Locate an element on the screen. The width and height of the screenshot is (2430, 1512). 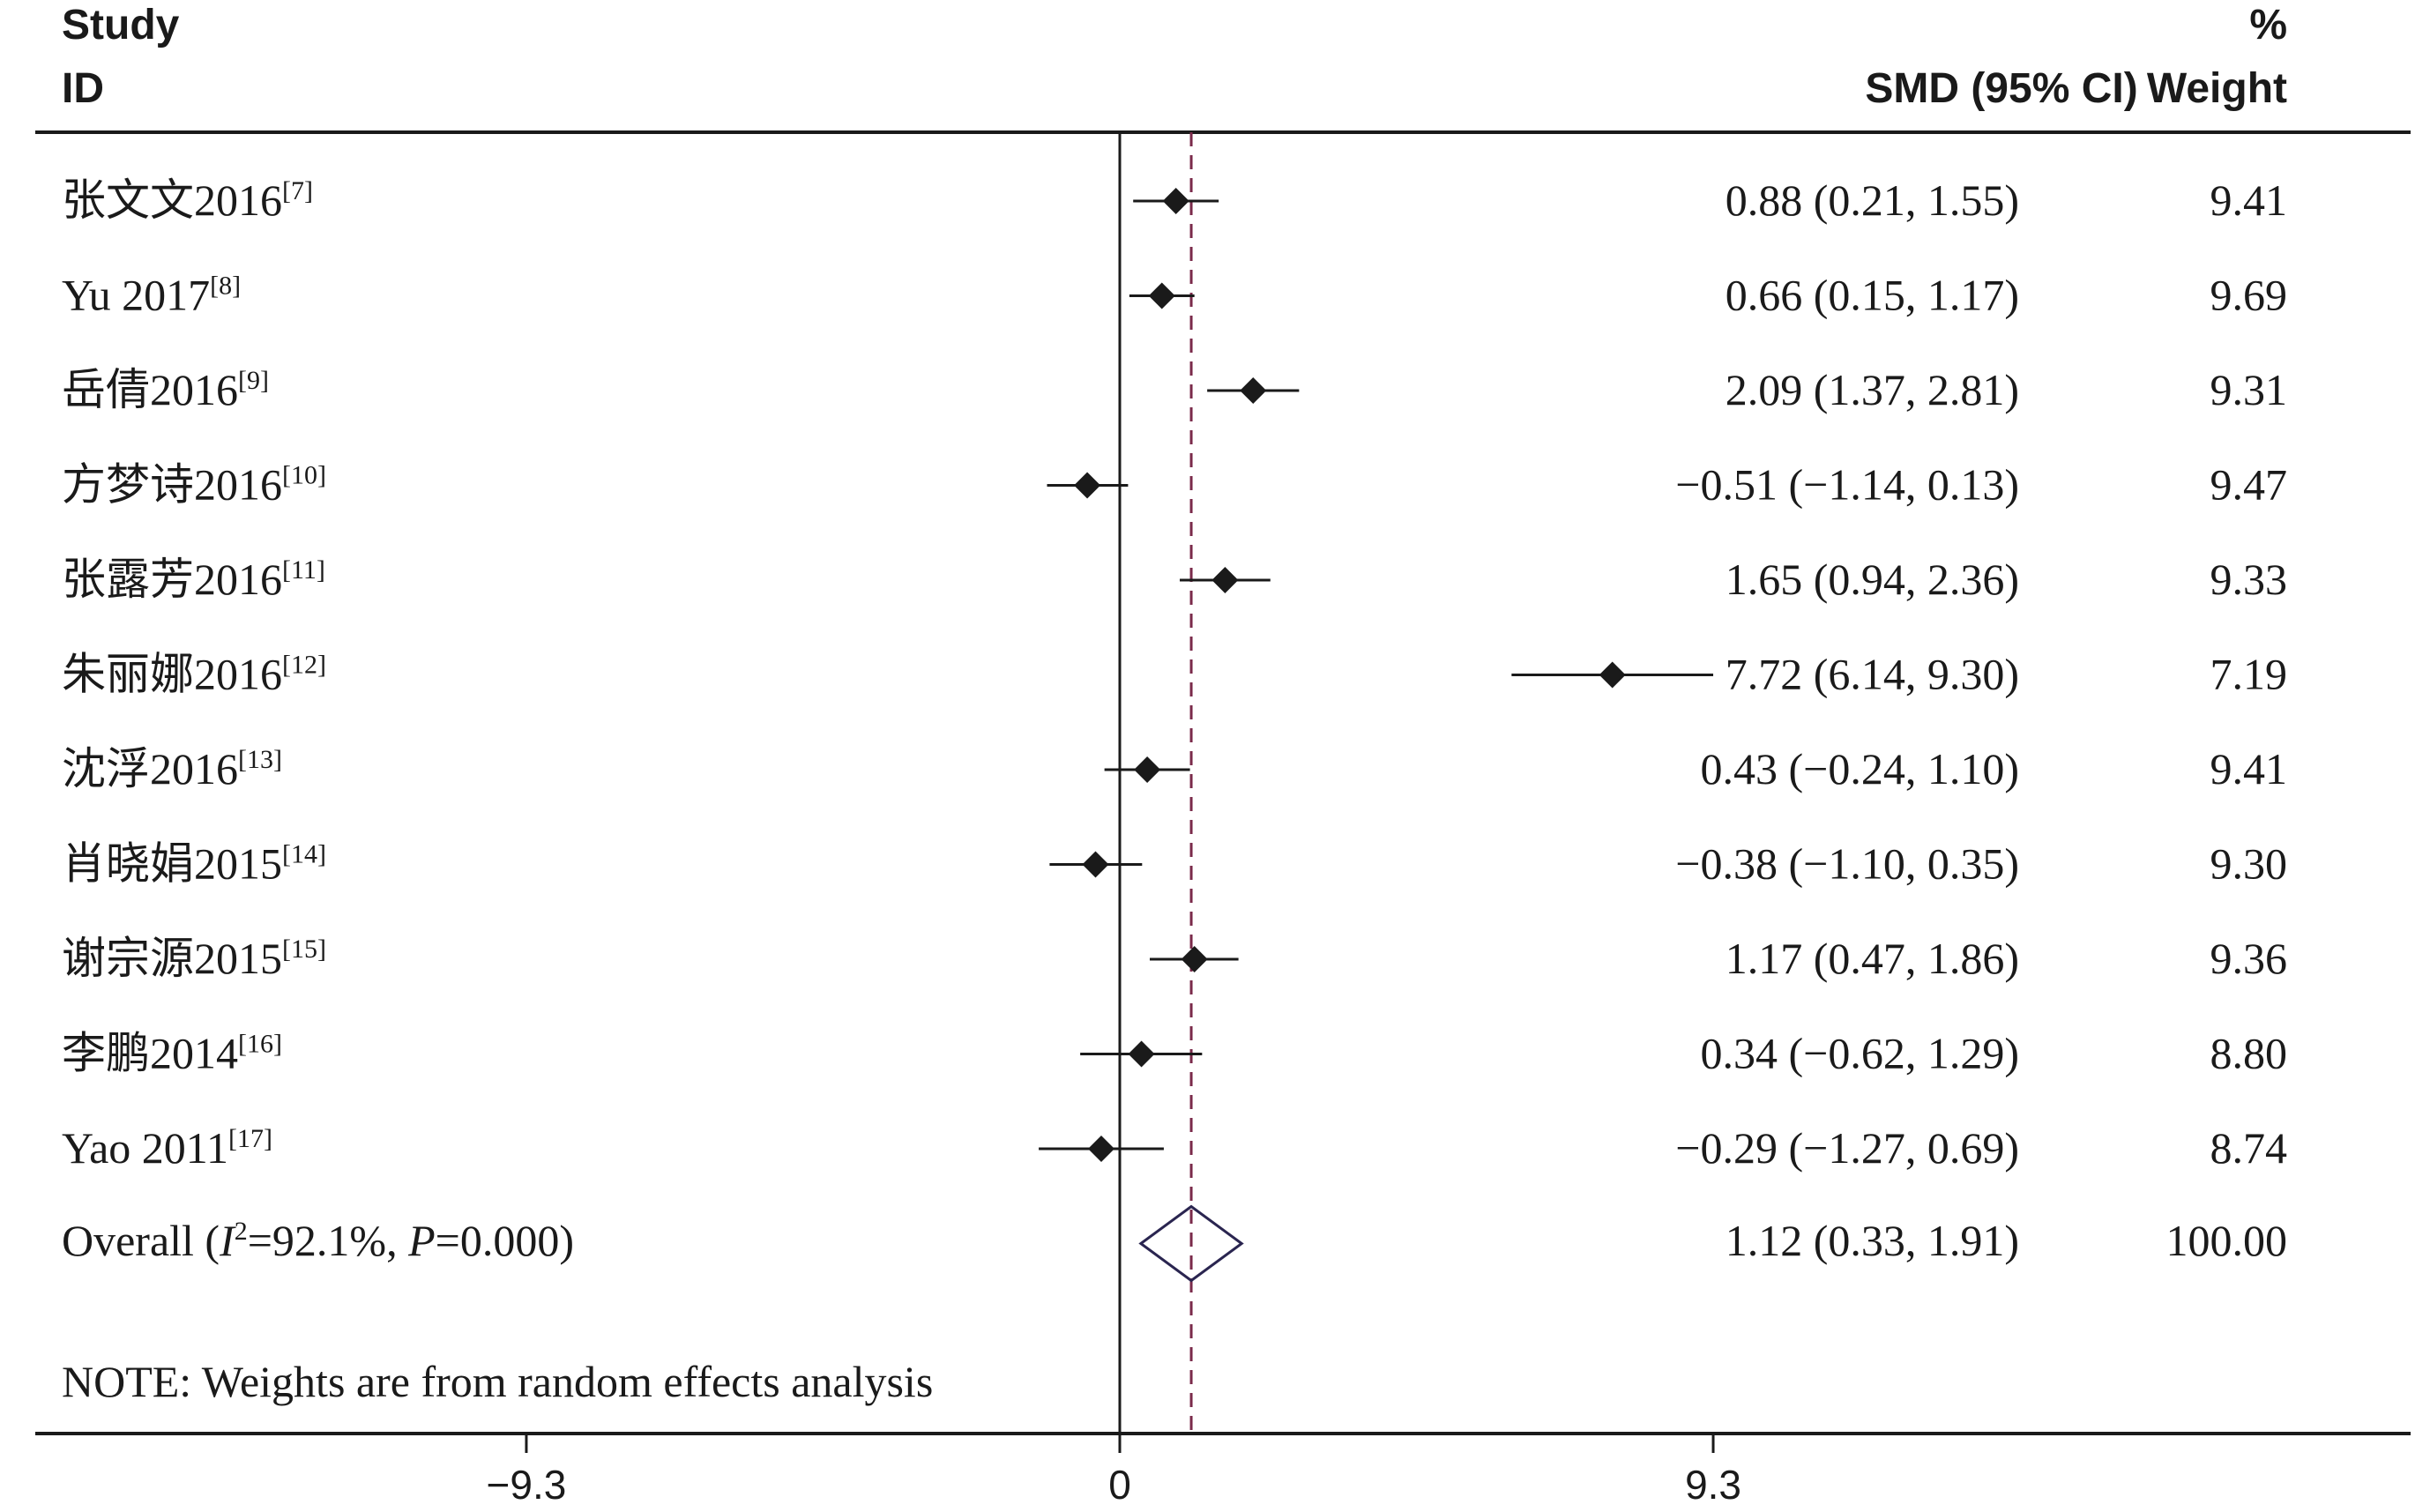
study-label: 张露芳2016[11] is located at coordinates (193, 579).